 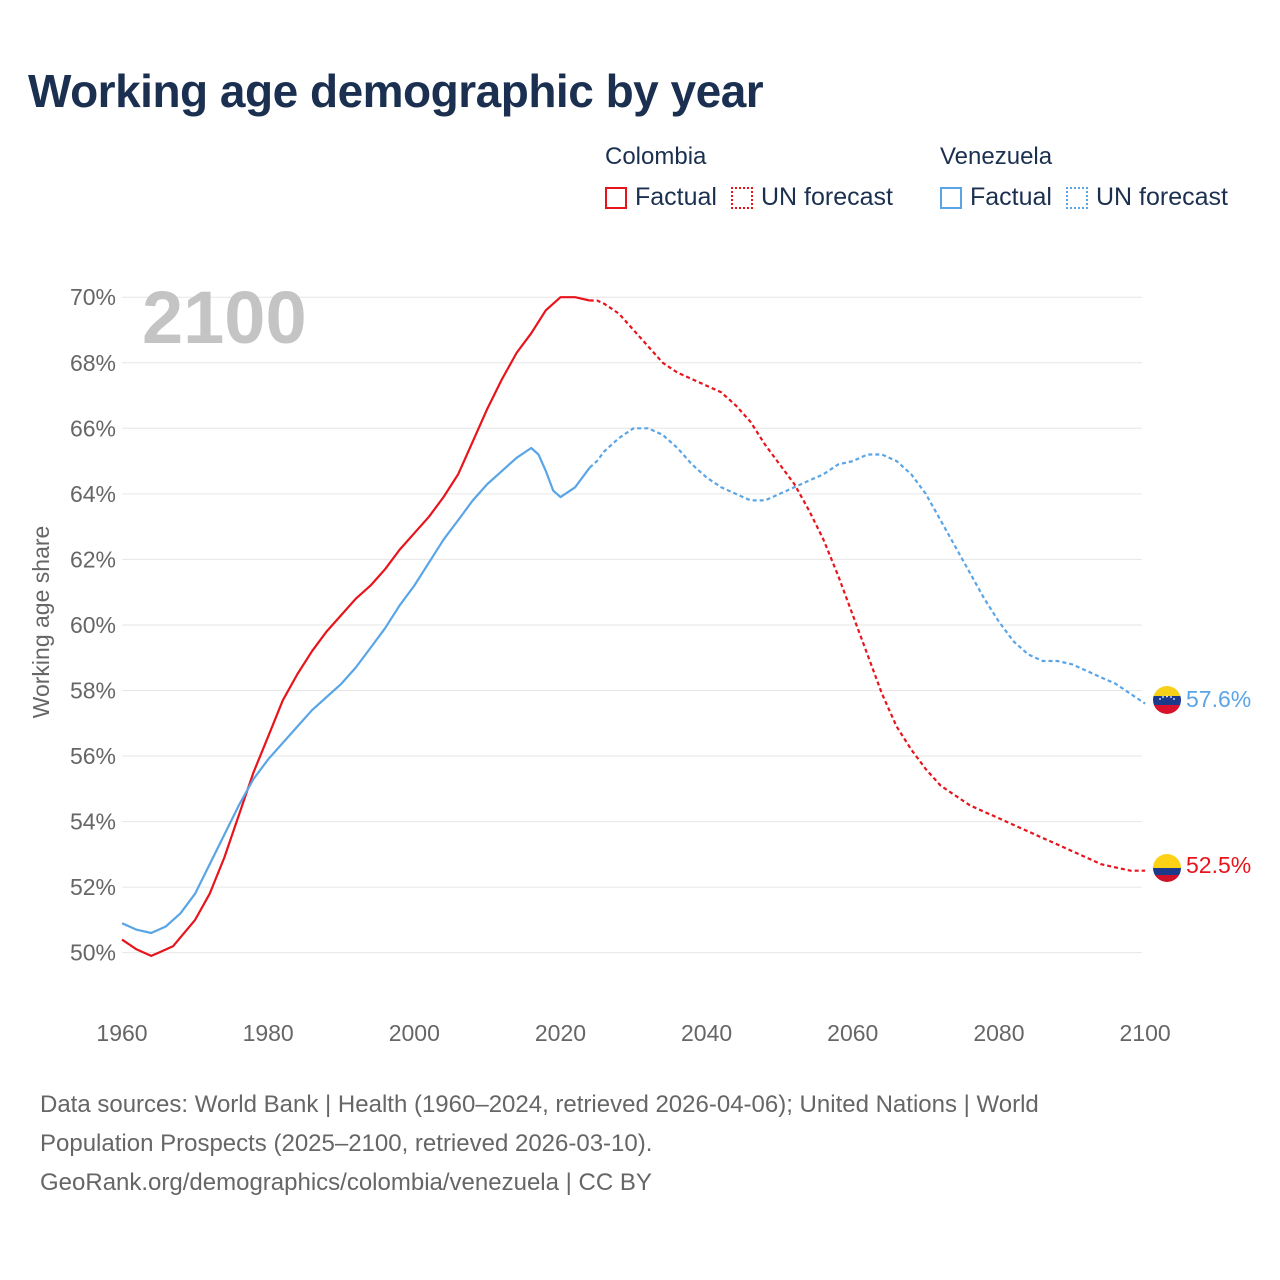 What do you see at coordinates (93, 428) in the screenshot?
I see `y-tick-label: 66%` at bounding box center [93, 428].